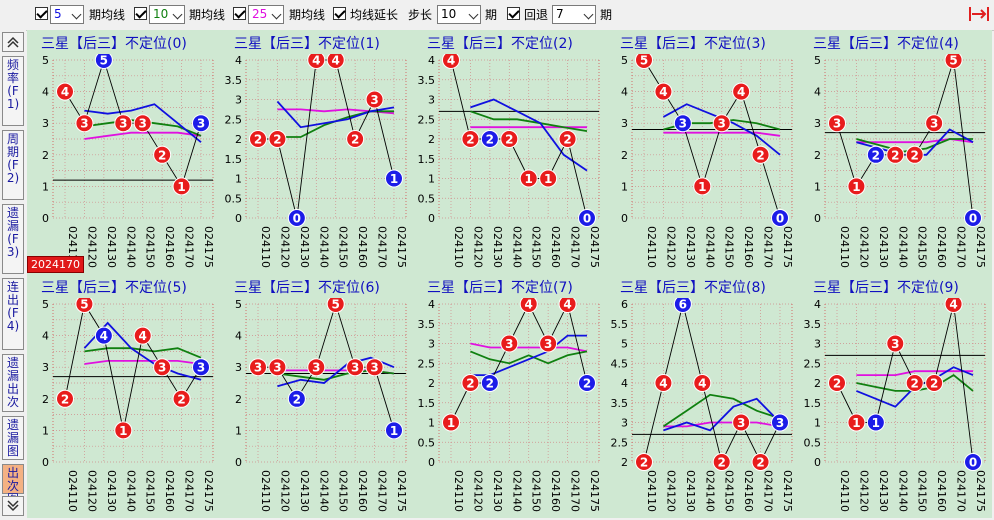 The width and height of the screenshot is (994, 520). Describe the element at coordinates (780, 219) in the screenshot. I see `data-point-label: 0` at that location.